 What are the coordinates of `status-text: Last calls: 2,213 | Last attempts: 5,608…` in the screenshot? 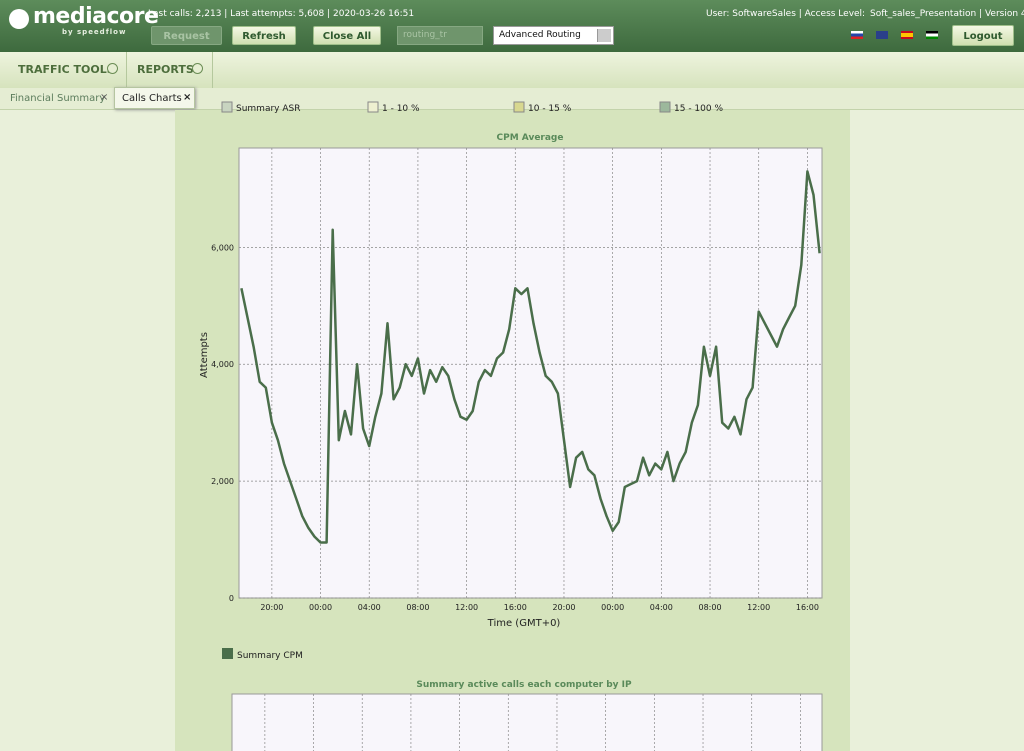 It's located at (281, 14).